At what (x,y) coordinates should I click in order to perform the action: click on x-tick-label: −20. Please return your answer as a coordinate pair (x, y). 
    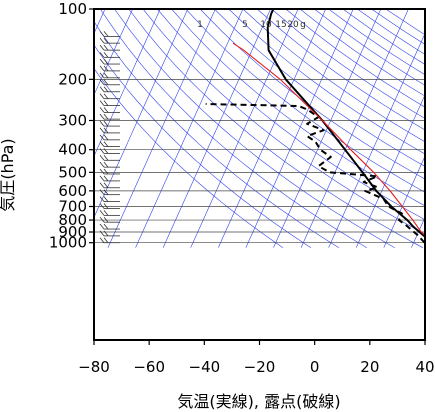
    Looking at the image, I should click on (260, 367).